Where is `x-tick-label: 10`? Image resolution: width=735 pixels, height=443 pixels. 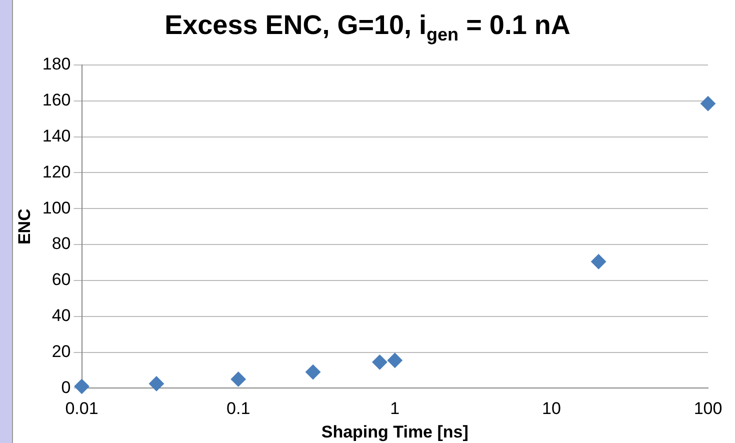 x-tick-label: 10 is located at coordinates (551, 408).